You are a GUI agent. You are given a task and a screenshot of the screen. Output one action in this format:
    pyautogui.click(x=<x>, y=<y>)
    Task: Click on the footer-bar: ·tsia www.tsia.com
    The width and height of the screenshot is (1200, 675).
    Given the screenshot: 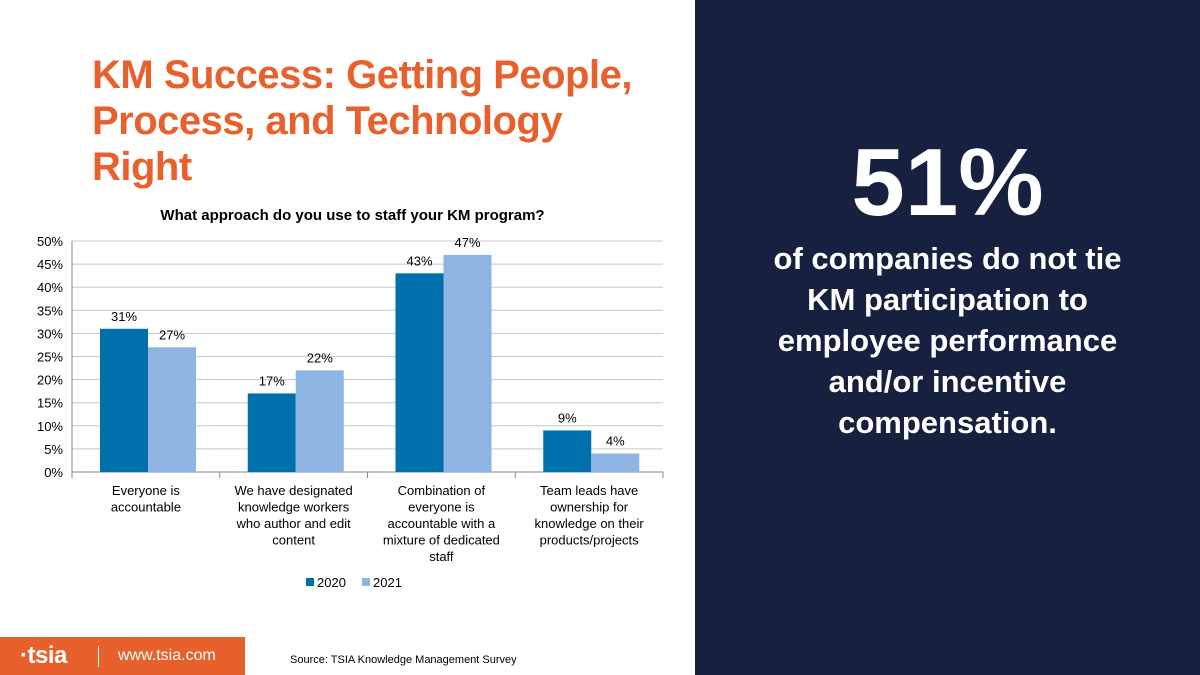 What is the action you would take?
    pyautogui.click(x=122, y=656)
    